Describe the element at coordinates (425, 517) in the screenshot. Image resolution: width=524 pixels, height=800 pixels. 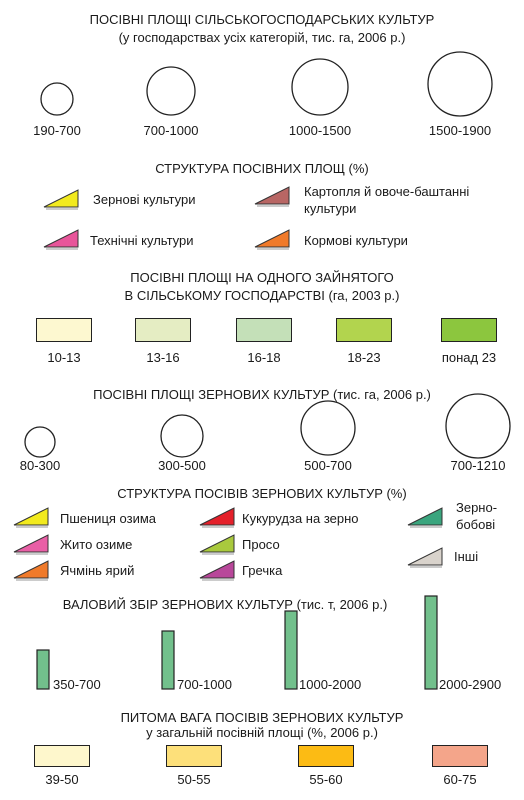
I see `wedge-legumes` at that location.